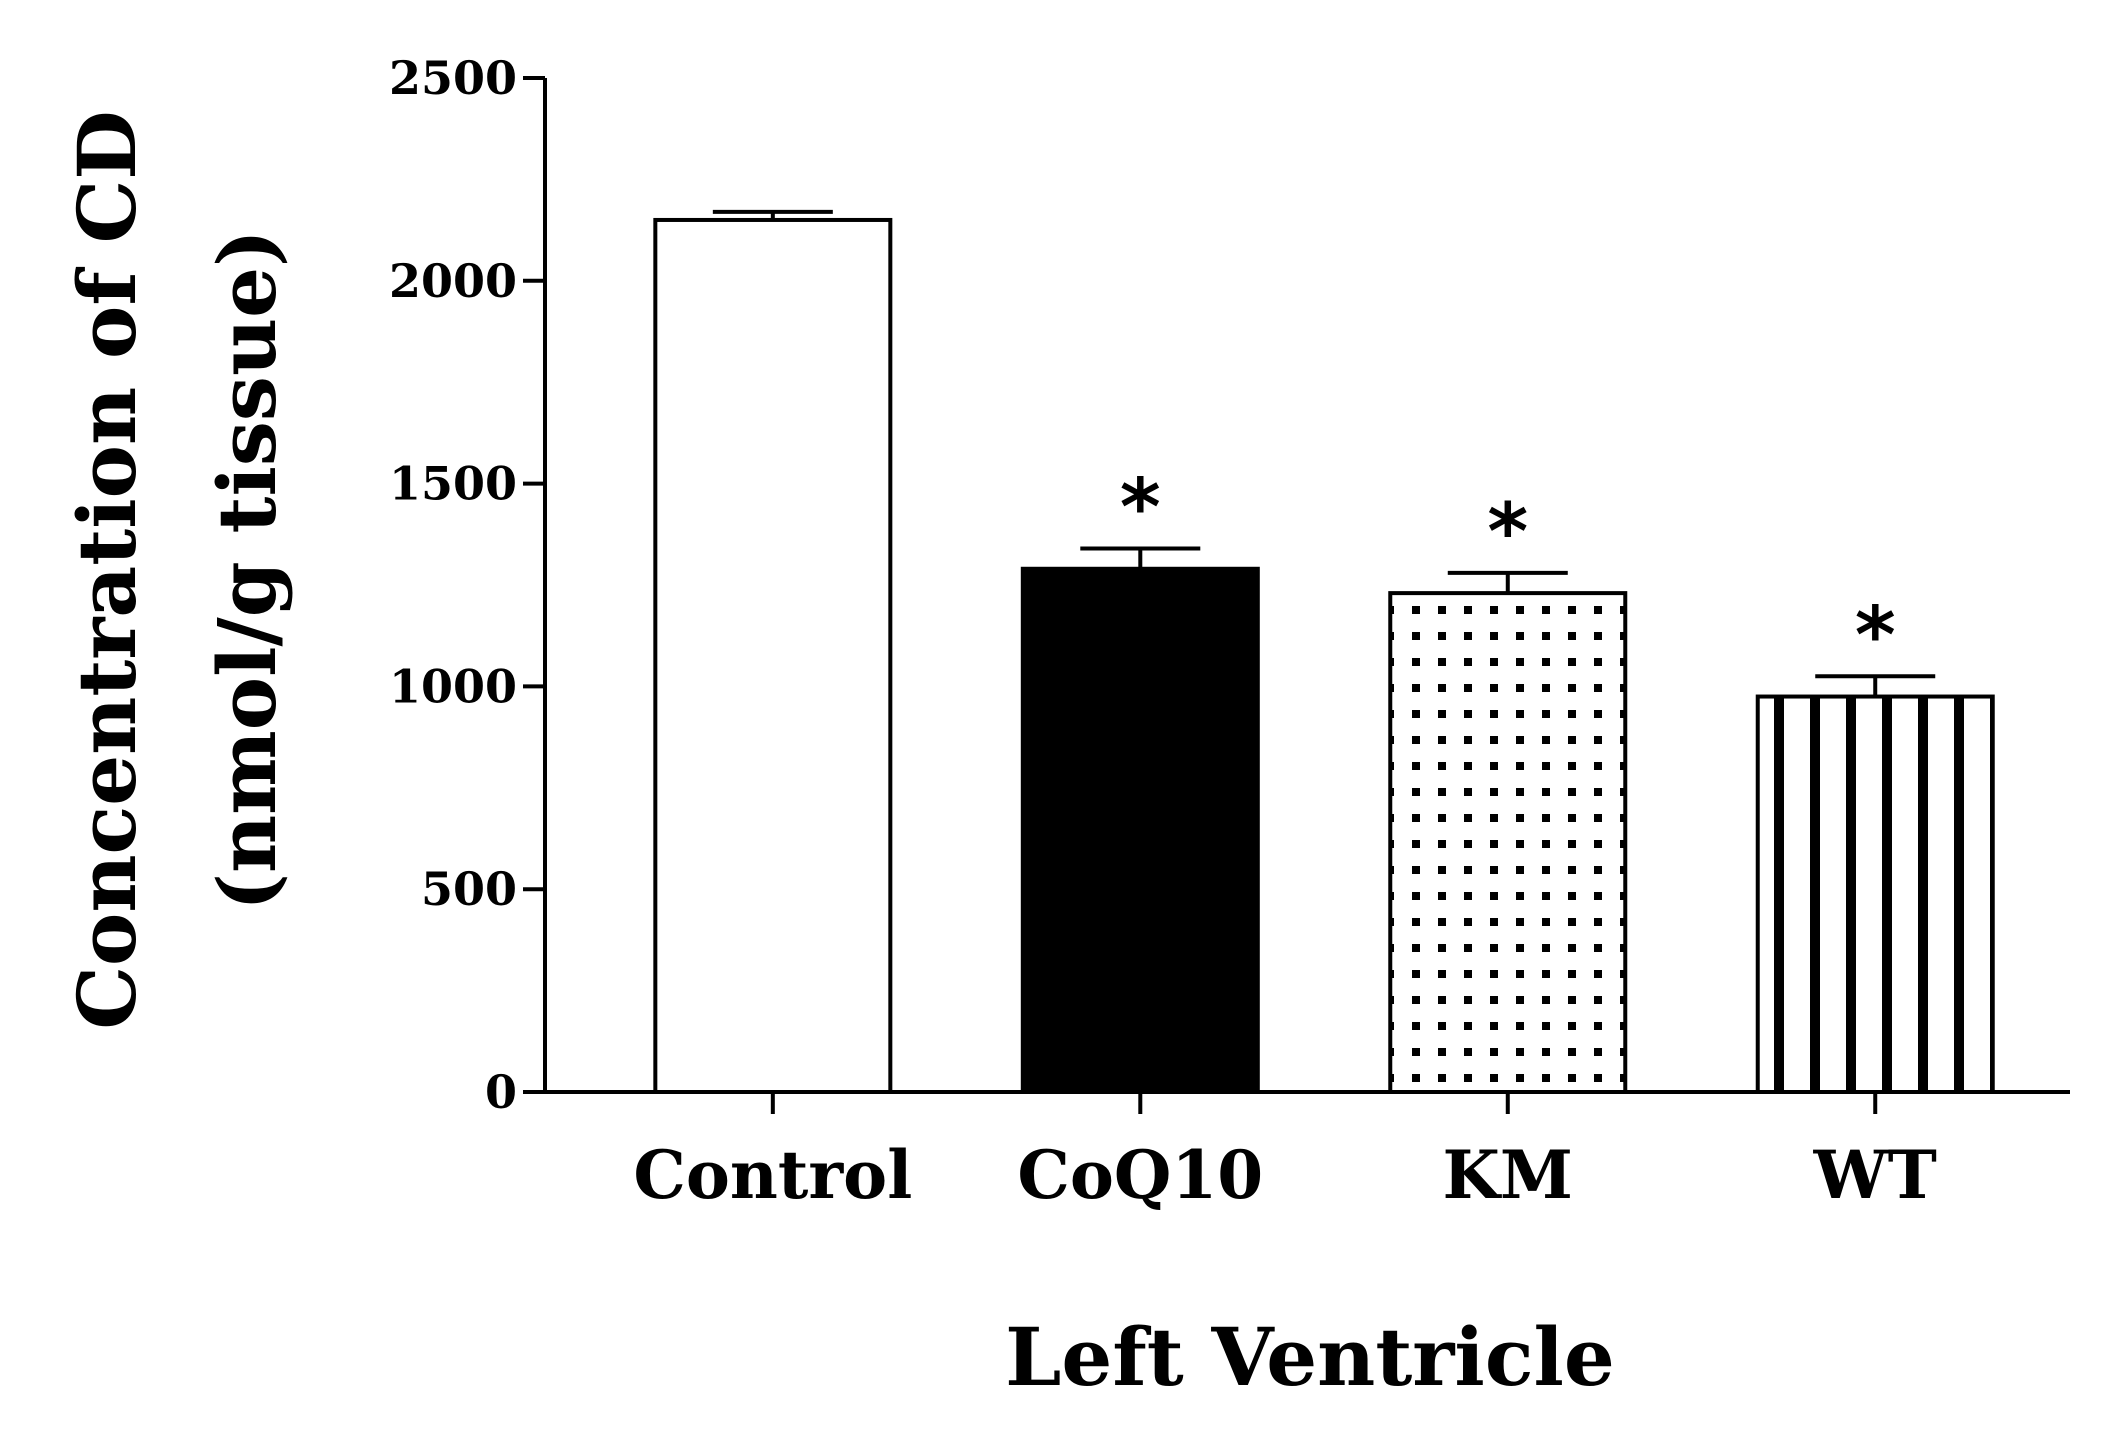  Describe the element at coordinates (247, 570) in the screenshot. I see `y-axis-title-line-2: (nmol/g tissue)` at that location.